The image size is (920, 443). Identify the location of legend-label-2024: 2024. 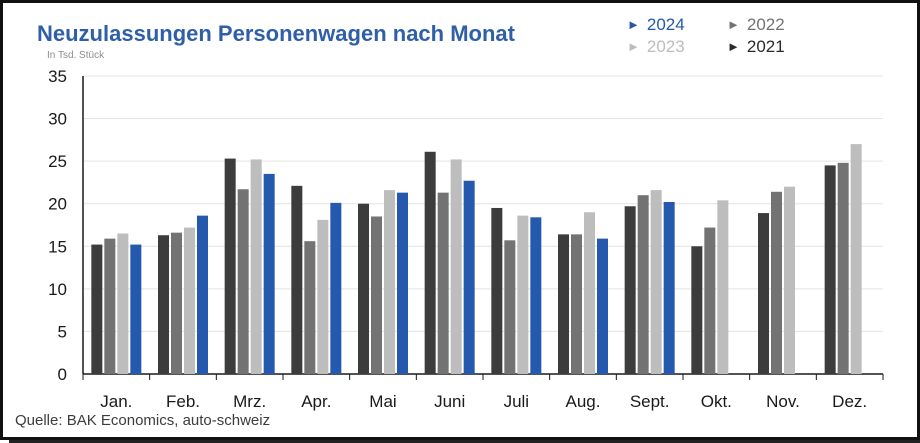
(665, 24).